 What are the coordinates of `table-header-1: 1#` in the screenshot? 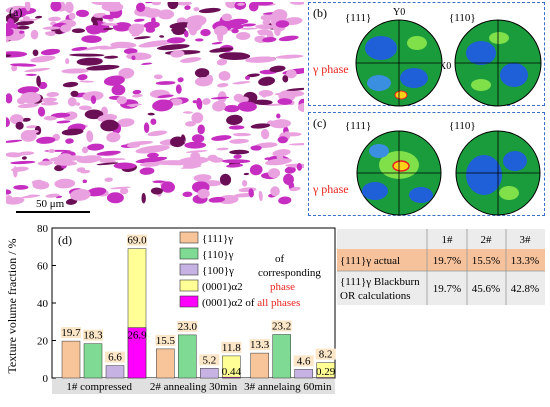 It's located at (448, 240).